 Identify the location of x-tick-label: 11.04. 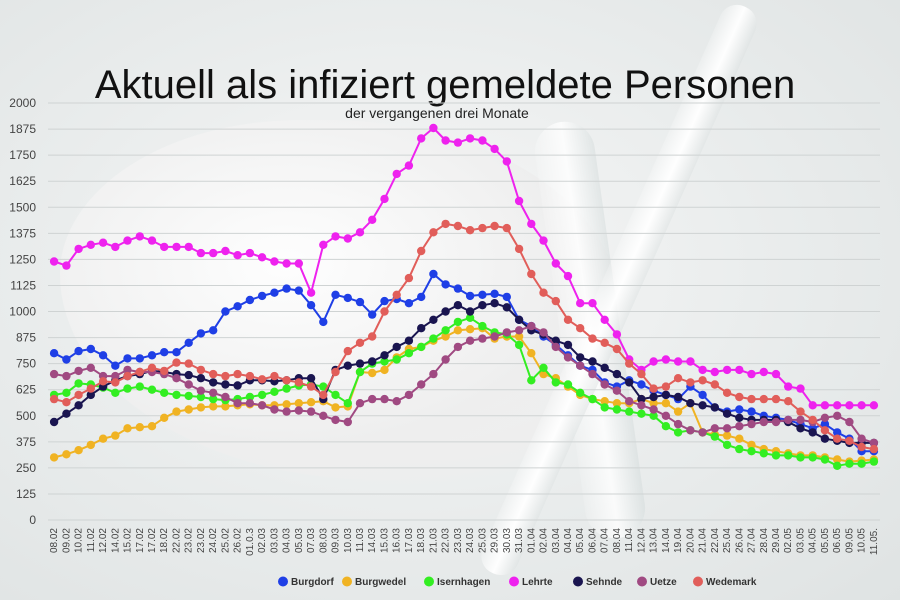
(629, 540).